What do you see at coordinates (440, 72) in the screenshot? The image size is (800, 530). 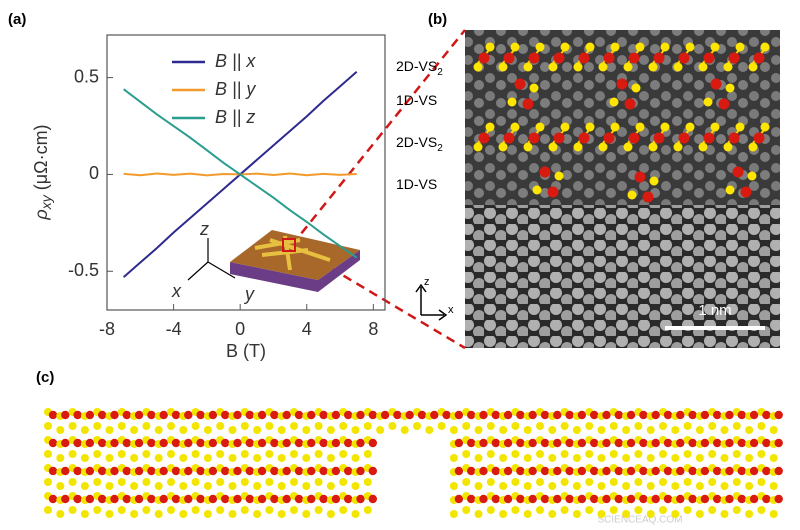 I see `layer-label-subscript: 2` at bounding box center [440, 72].